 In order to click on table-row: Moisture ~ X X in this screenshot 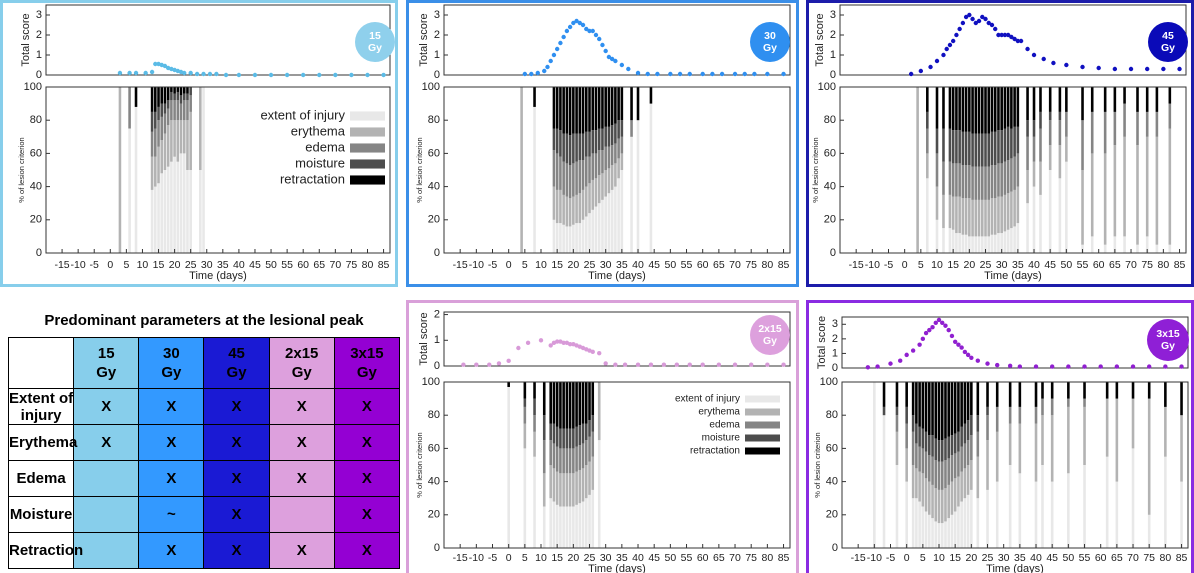, I will do `click(204, 514)`.